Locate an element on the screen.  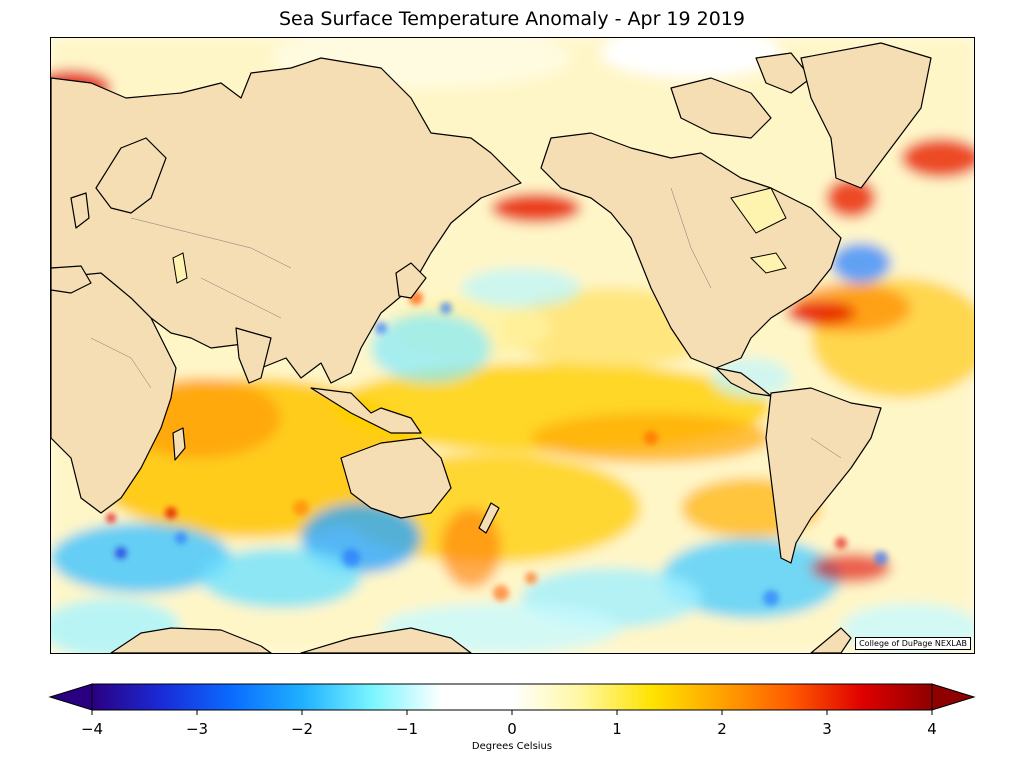
caspian-sea is located at coordinates (180, 268).